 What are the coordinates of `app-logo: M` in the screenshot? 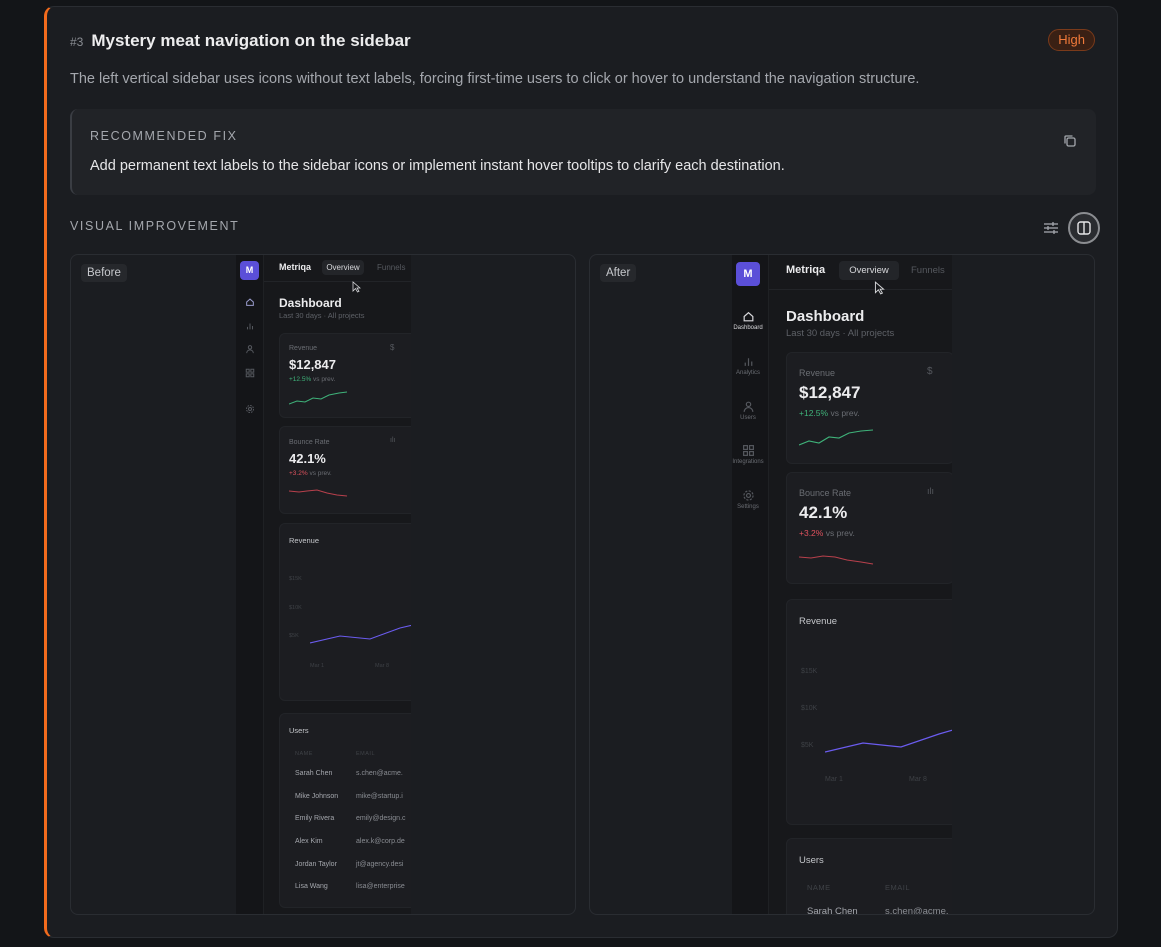 It's located at (748, 274).